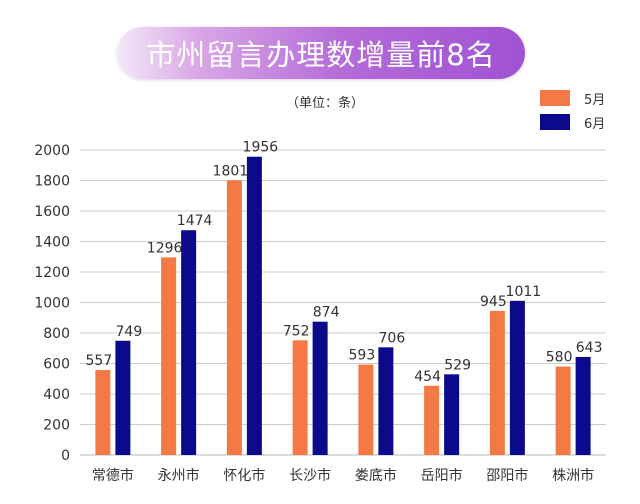  What do you see at coordinates (56, 395) in the screenshot?
I see `y-tick-label: 400` at bounding box center [56, 395].